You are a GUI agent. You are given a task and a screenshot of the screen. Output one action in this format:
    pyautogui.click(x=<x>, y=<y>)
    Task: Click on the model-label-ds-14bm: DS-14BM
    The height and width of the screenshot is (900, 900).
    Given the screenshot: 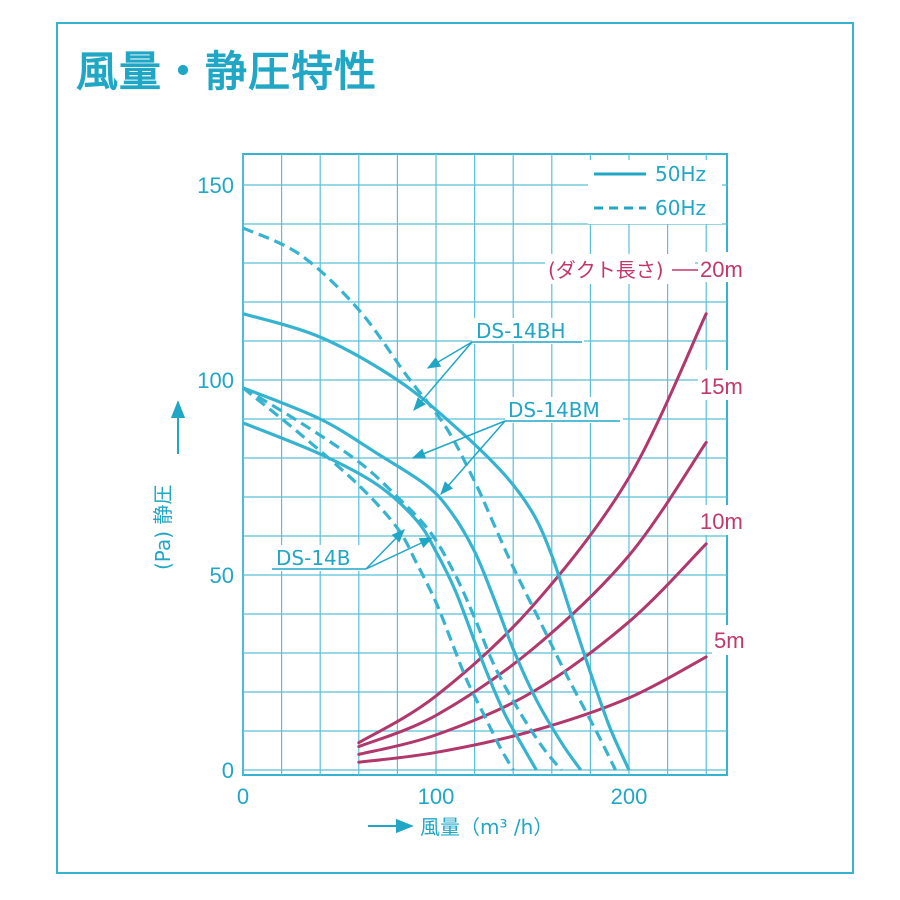 What is the action you would take?
    pyautogui.click(x=517, y=446)
    